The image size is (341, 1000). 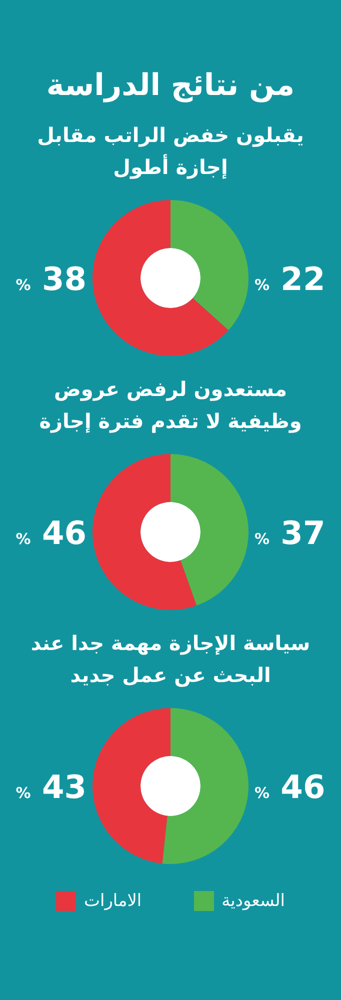 What do you see at coordinates (170, 405) in the screenshot?
I see `chart-subtitle: مستعدون لرفض عروض وظيفية لا تقدم فترة إجازة` at bounding box center [170, 405].